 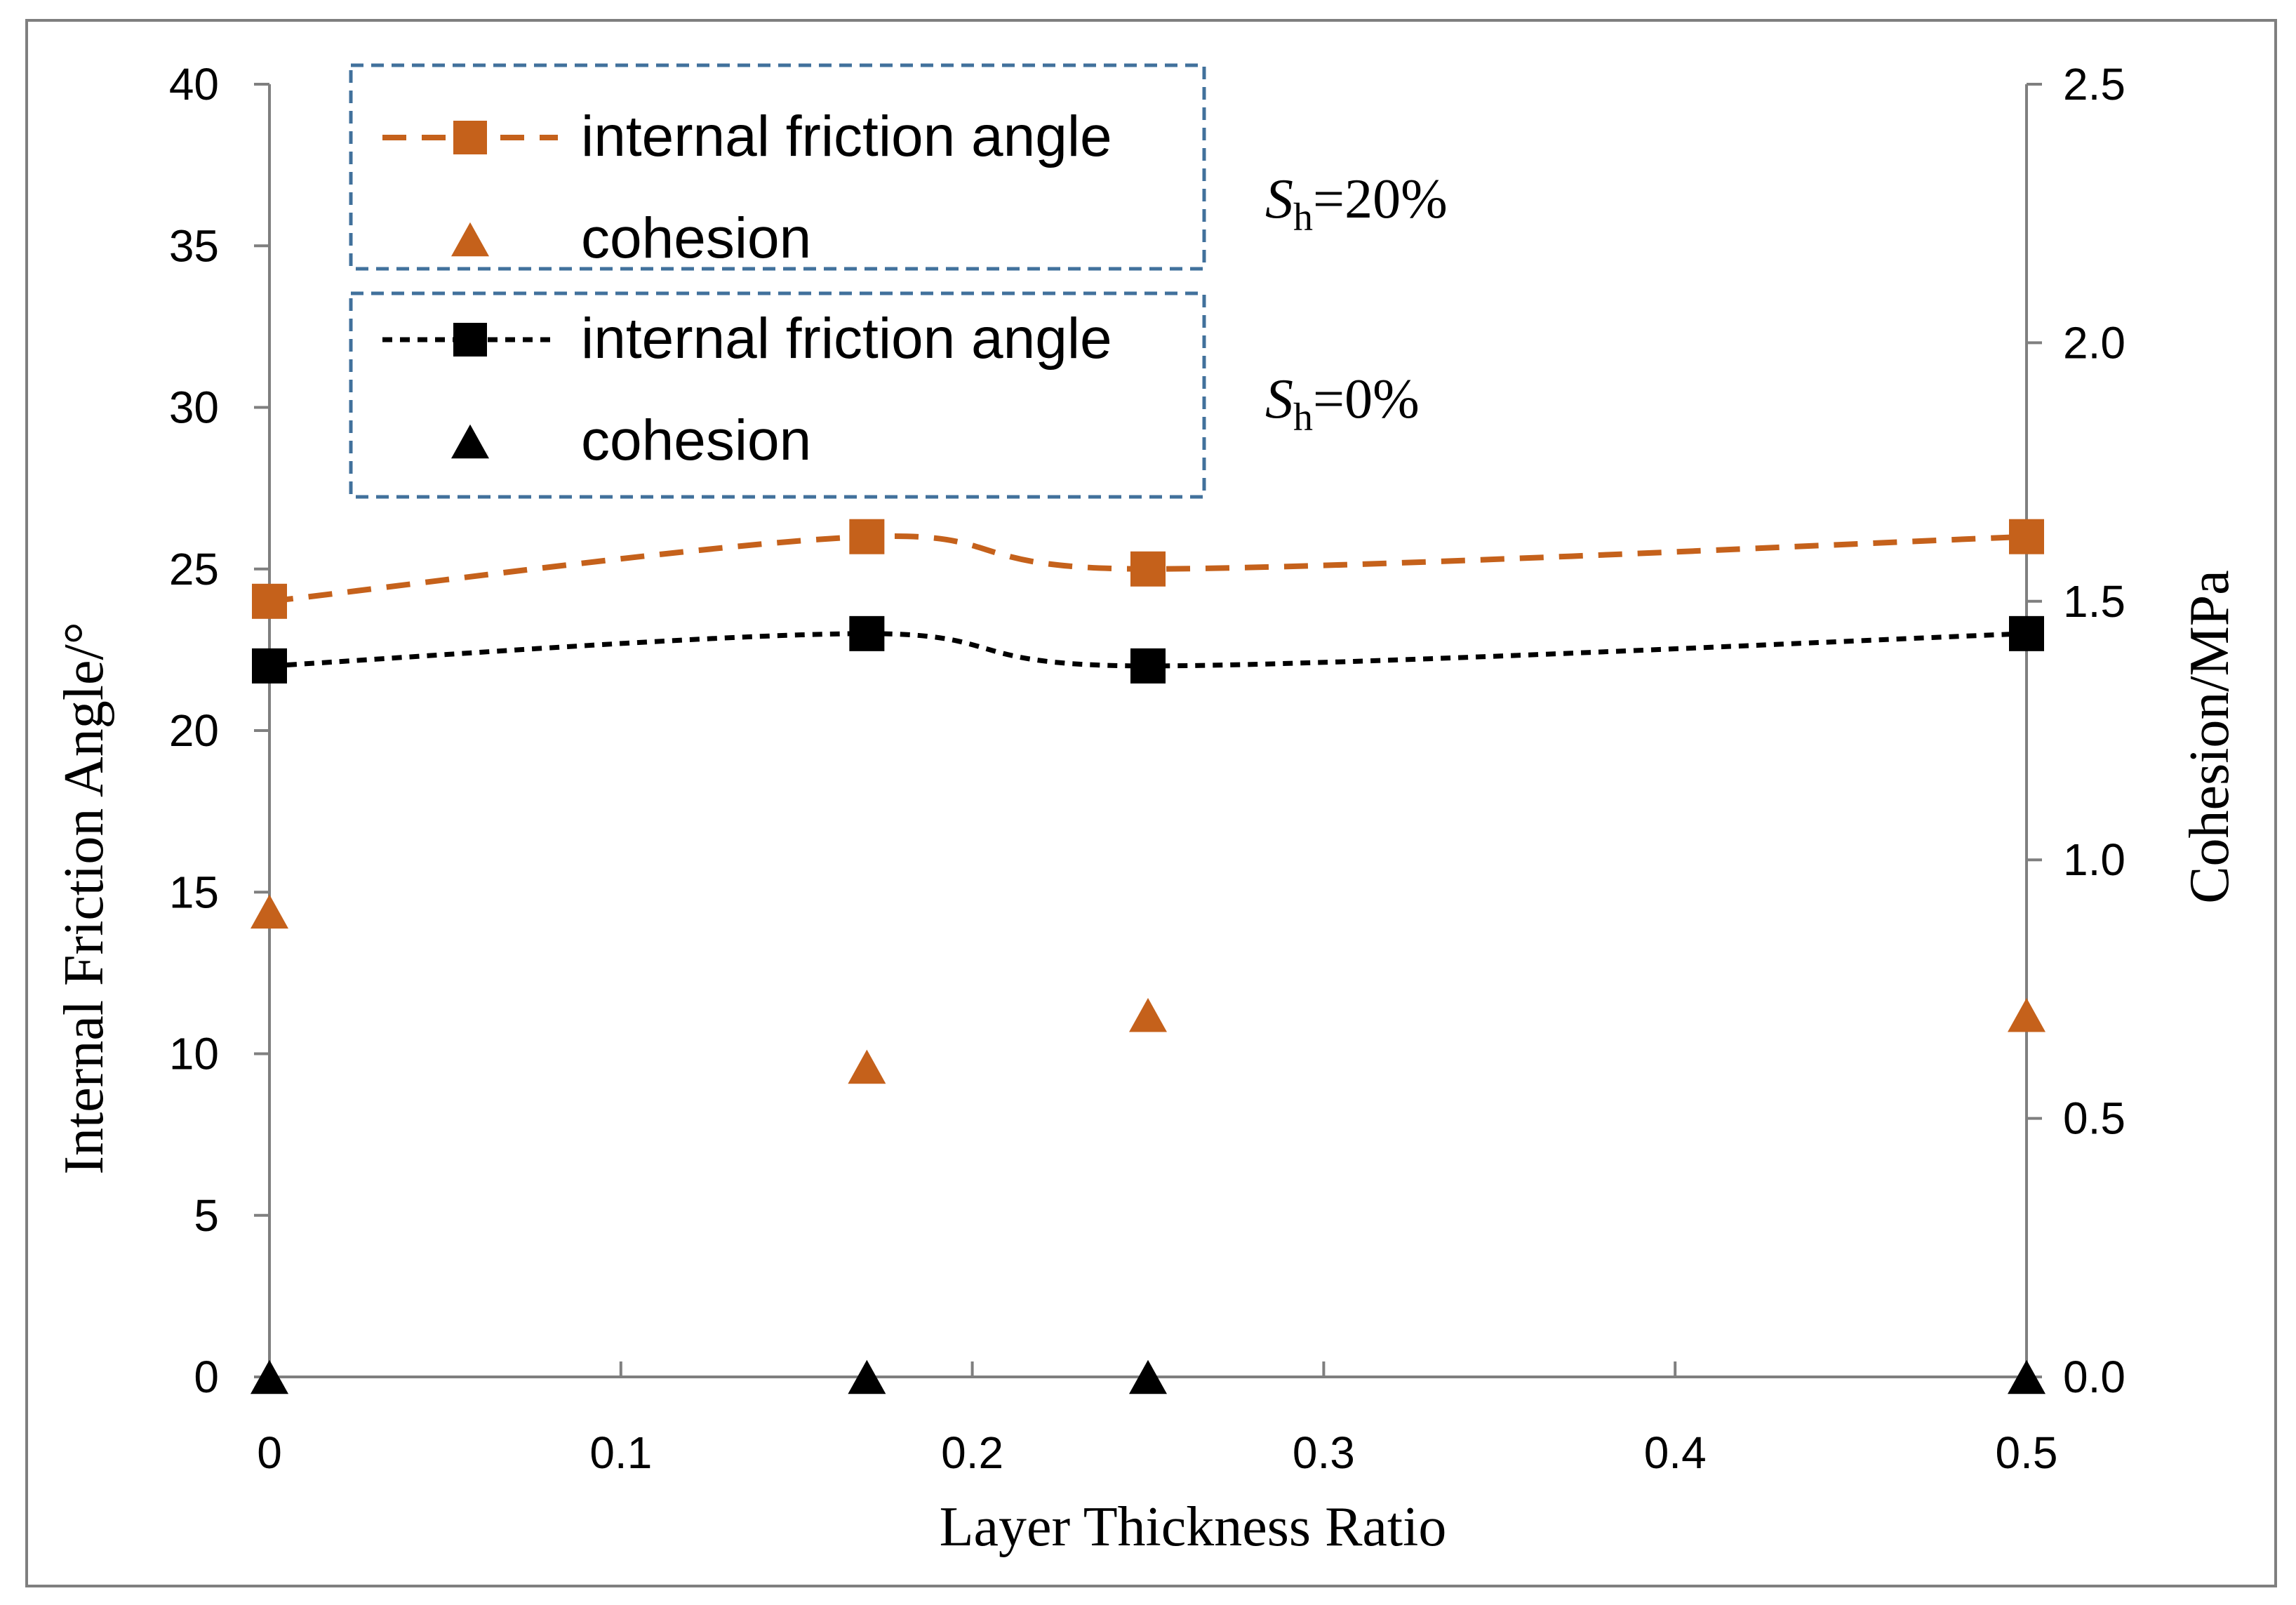 I want to click on y-right-tick-label: 0.0, so click(x=2094, y=1377).